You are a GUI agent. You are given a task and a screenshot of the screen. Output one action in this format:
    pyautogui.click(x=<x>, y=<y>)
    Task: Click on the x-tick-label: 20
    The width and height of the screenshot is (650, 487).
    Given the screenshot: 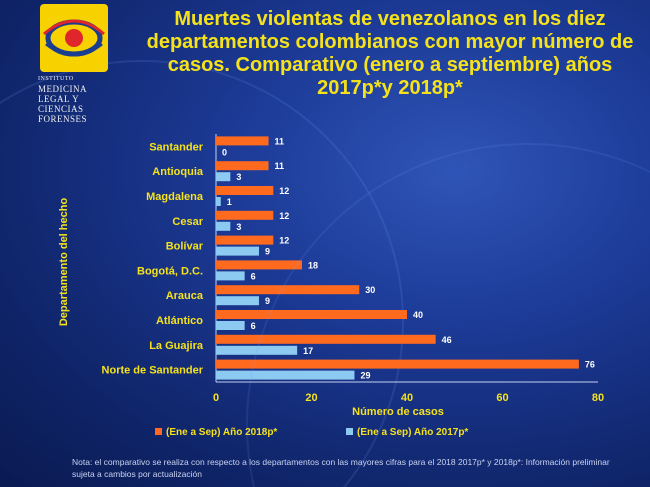 What is the action you would take?
    pyautogui.click(x=311, y=398)
    